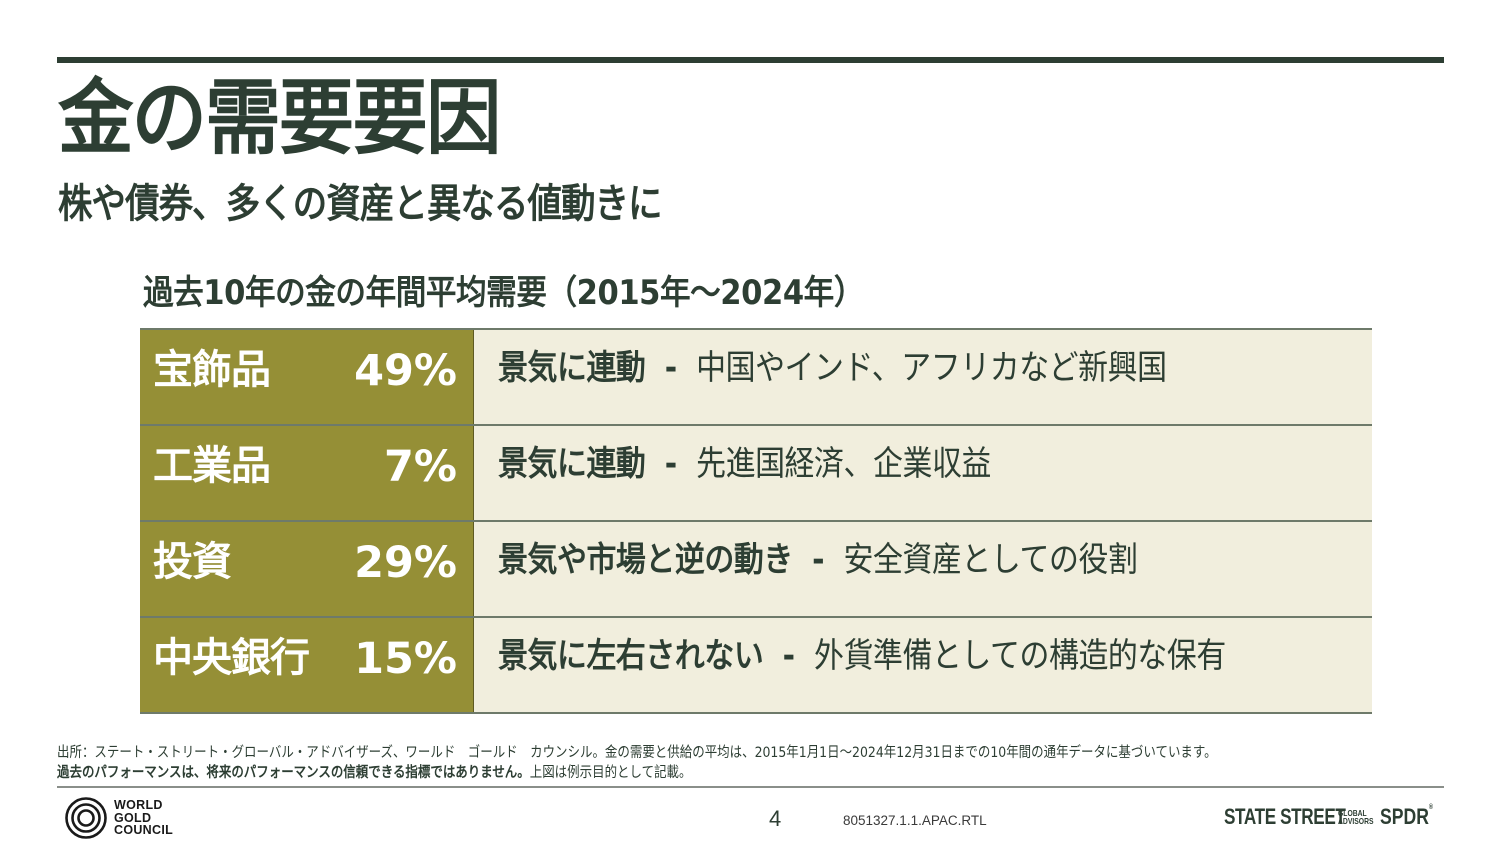 This screenshot has height=844, width=1500. I want to click on page-subtitle: 株や債券、多くの資産と異なる値動きに, so click(360, 204).